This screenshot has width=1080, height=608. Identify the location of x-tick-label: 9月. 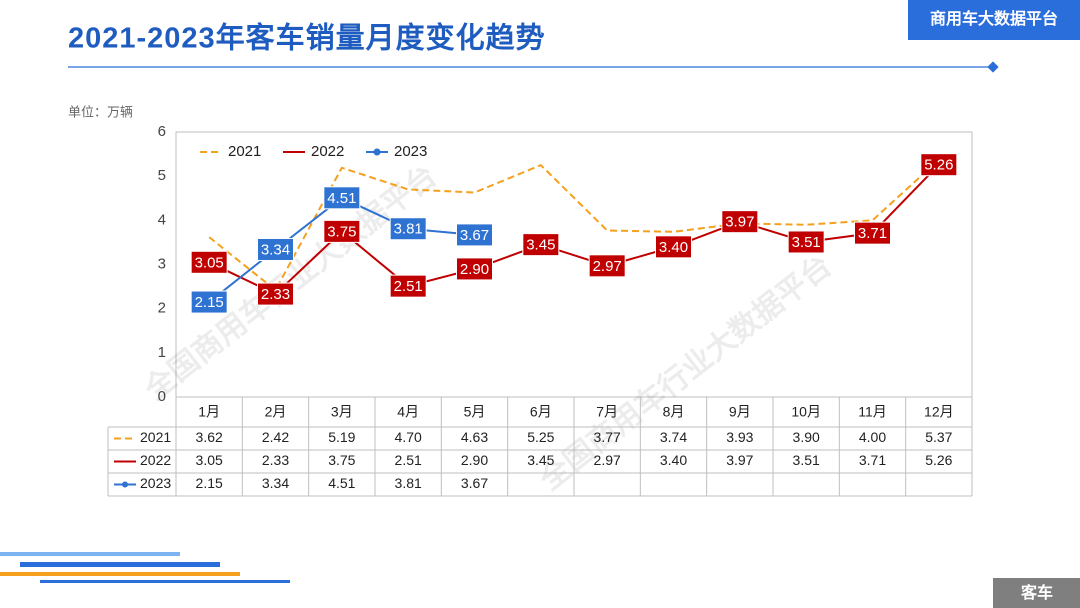
(740, 412).